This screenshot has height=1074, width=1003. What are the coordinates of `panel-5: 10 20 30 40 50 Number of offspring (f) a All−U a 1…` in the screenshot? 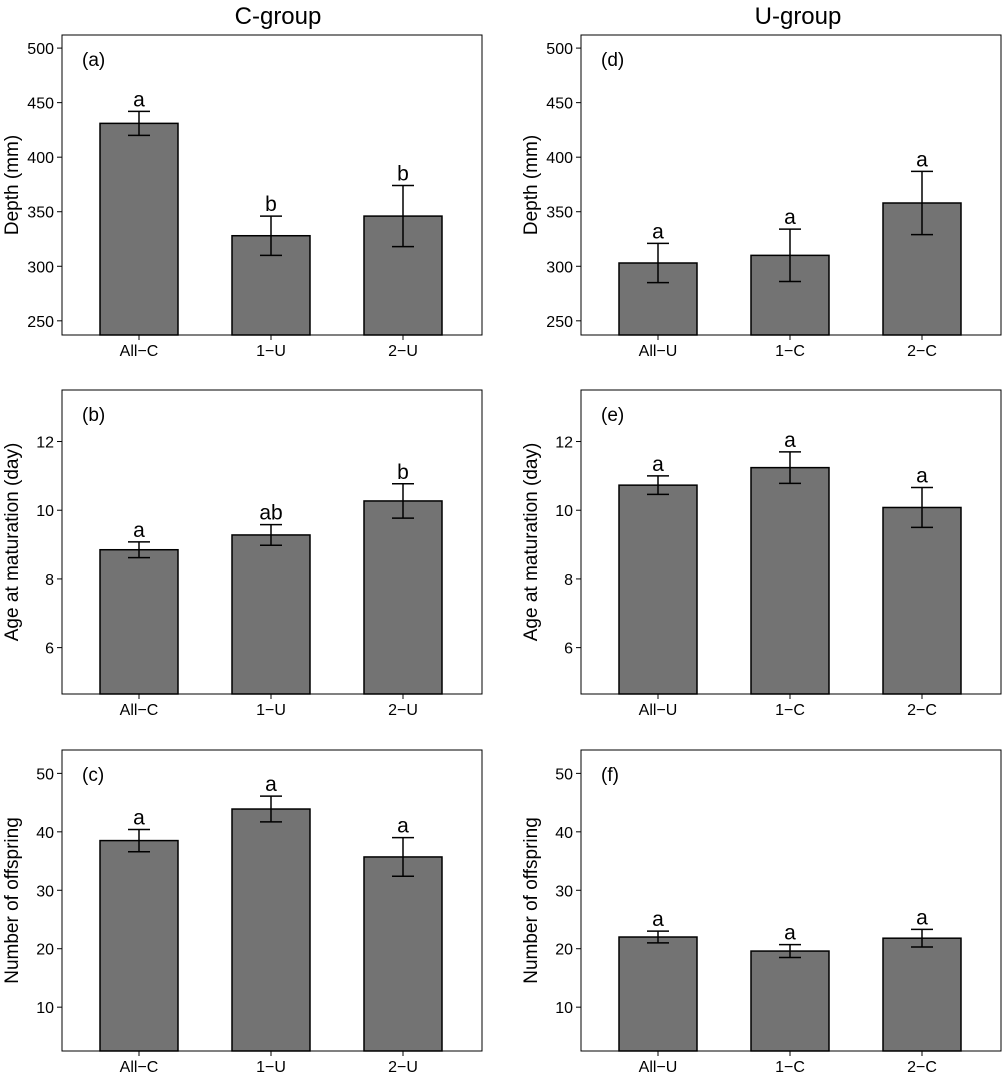 It's located at (761, 911).